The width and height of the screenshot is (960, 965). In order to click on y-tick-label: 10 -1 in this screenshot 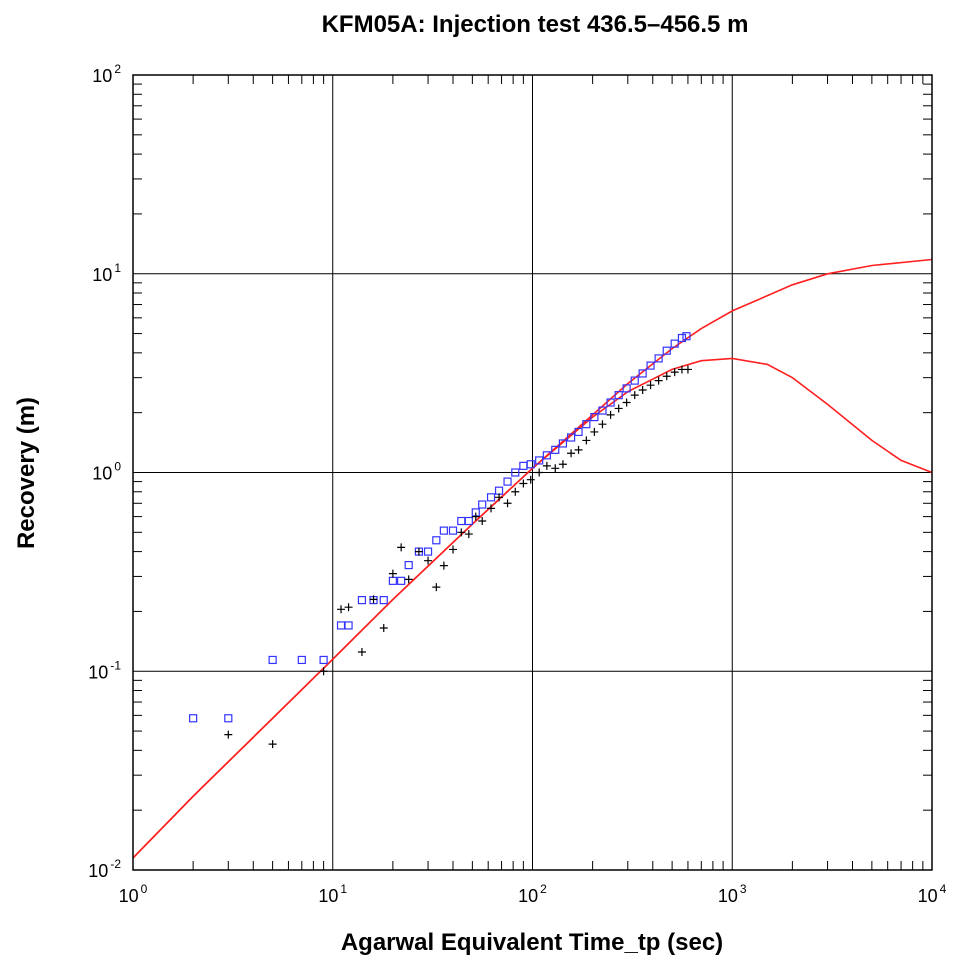, I will do `click(104, 670)`.